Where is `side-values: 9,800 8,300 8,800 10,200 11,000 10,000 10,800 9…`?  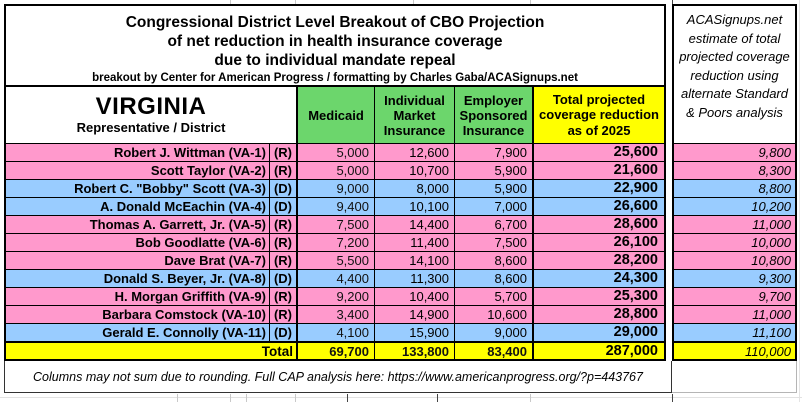
side-values: 9,800 8,300 8,800 10,200 11,000 10,000 10,800 9… is located at coordinates (734, 242).